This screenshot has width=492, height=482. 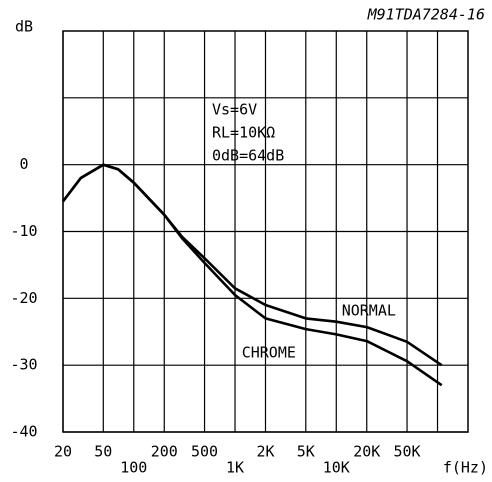 I want to click on chart-title: M91TDA7284-16, so click(x=426, y=15).